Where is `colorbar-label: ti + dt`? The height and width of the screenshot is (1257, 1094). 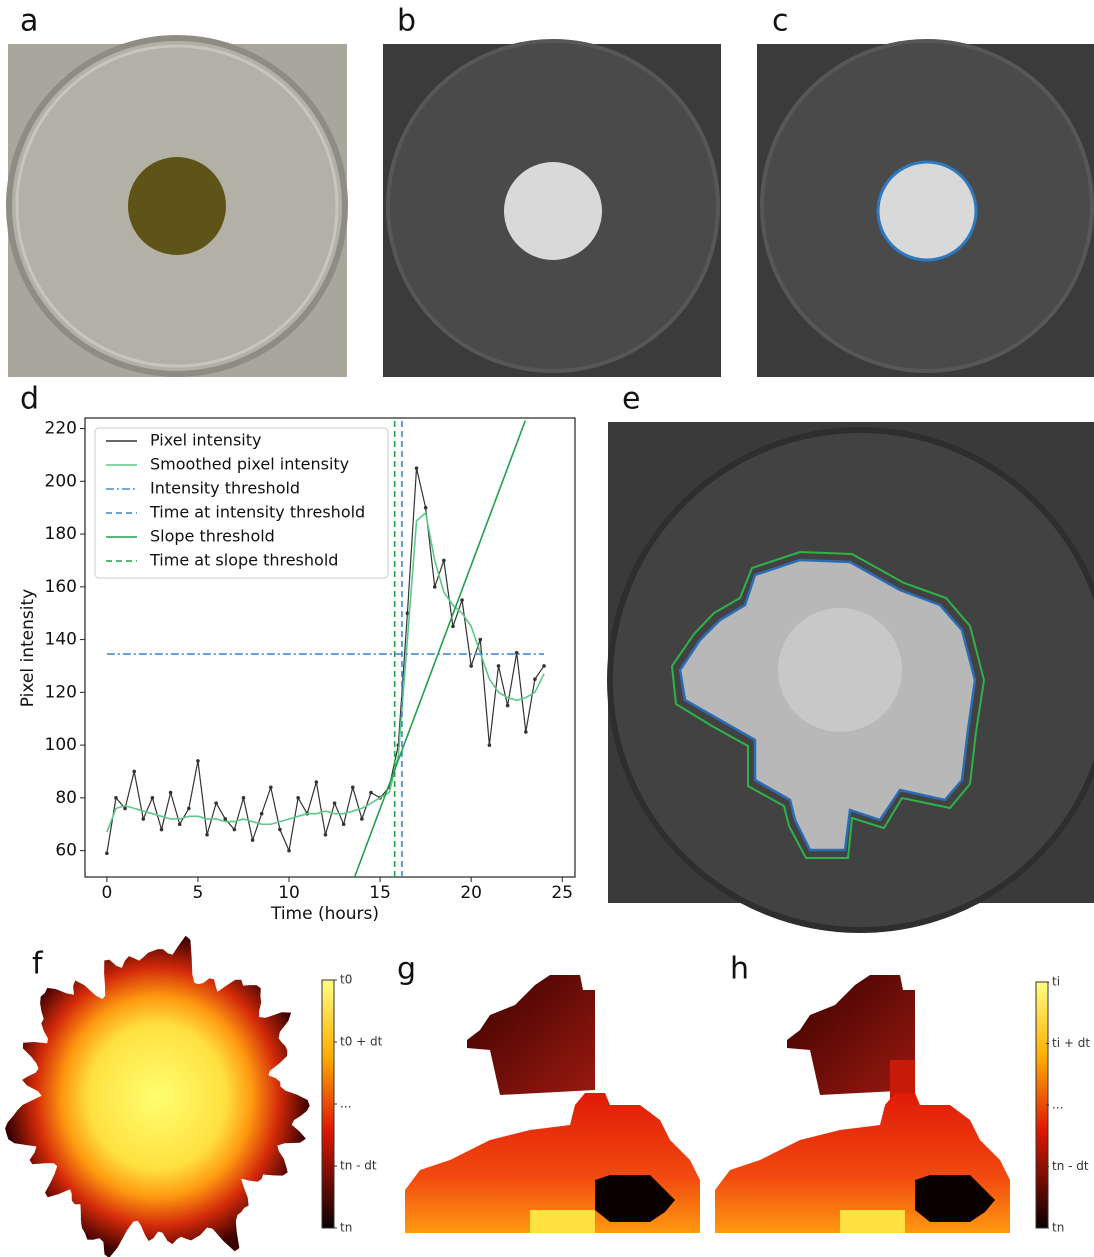
colorbar-label: ti + dt is located at coordinates (1071, 1043).